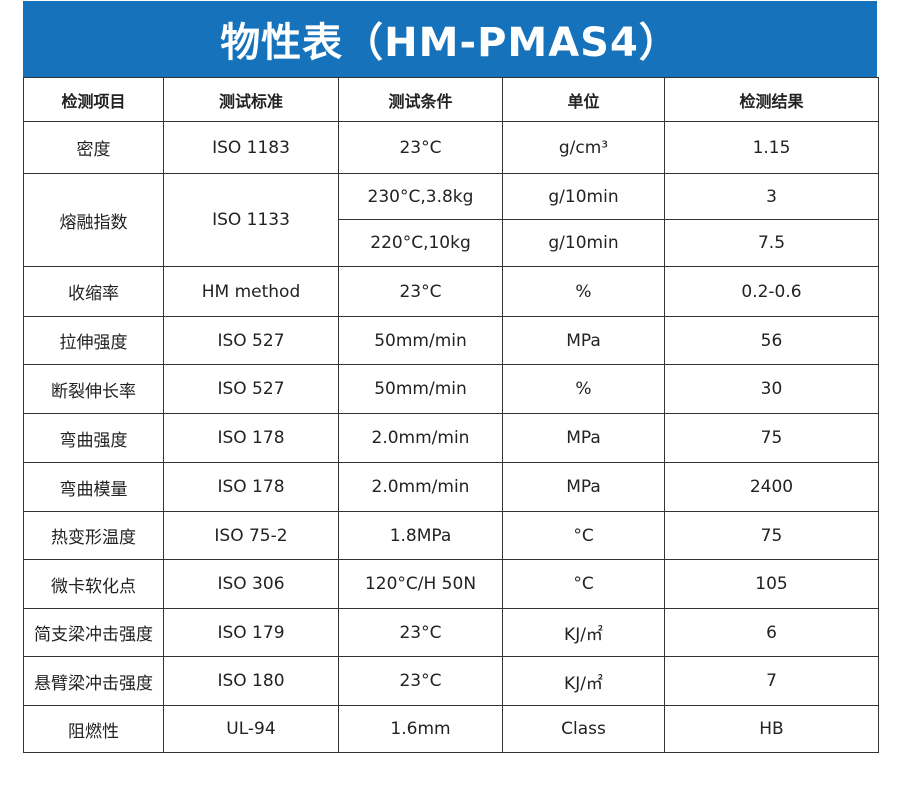 The height and width of the screenshot is (802, 900). Describe the element at coordinates (251, 291) in the screenshot. I see `cell-standard: HM method` at that location.